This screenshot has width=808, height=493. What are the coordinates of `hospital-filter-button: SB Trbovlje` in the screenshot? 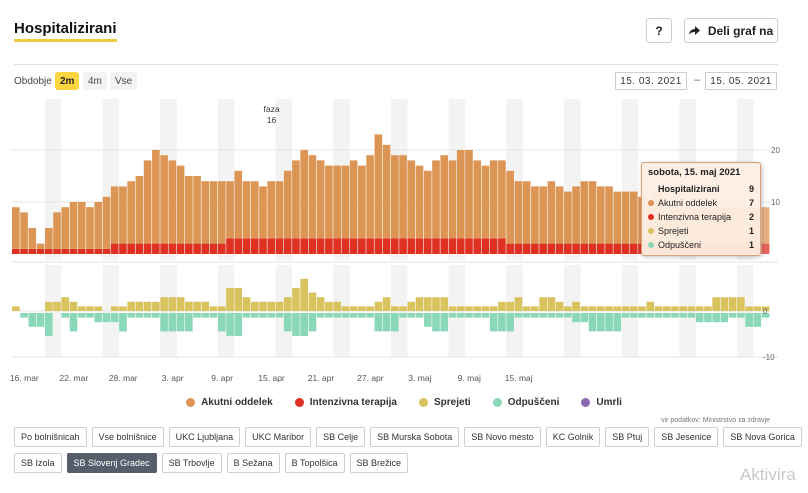 It's located at (191, 463).